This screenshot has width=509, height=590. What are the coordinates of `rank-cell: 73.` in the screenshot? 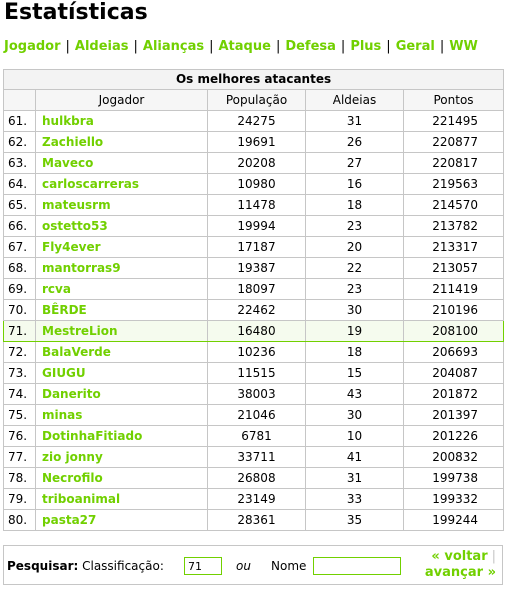 It's located at (19, 373).